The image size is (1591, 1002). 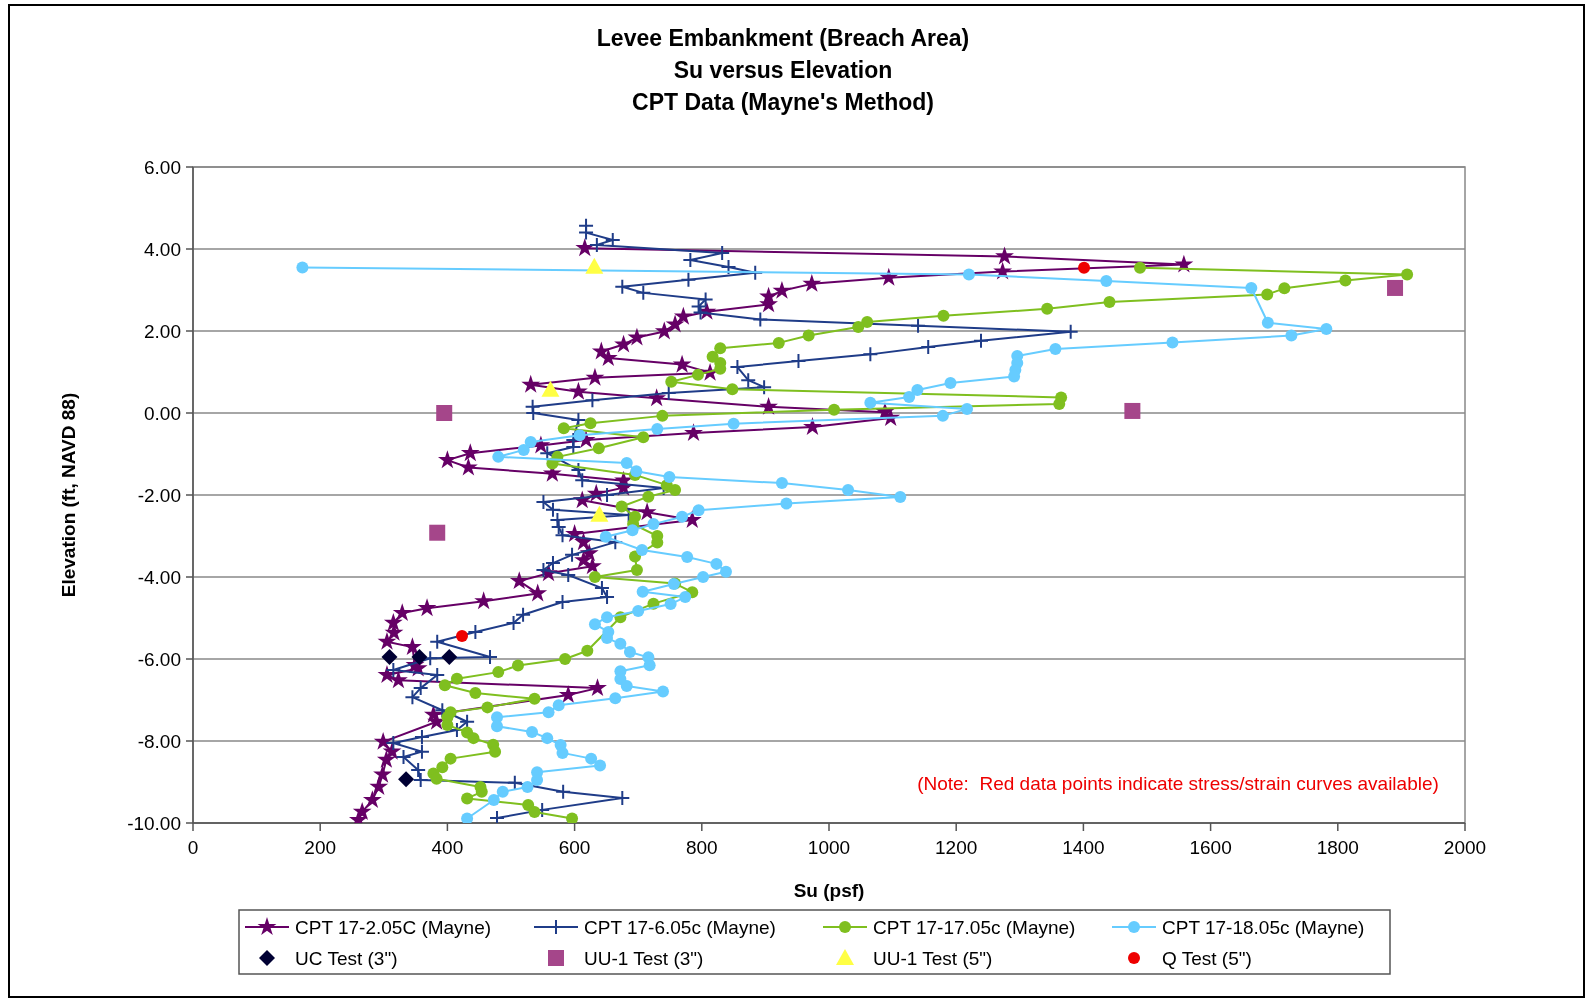 I want to click on x-tick-label: 0, so click(x=193, y=847).